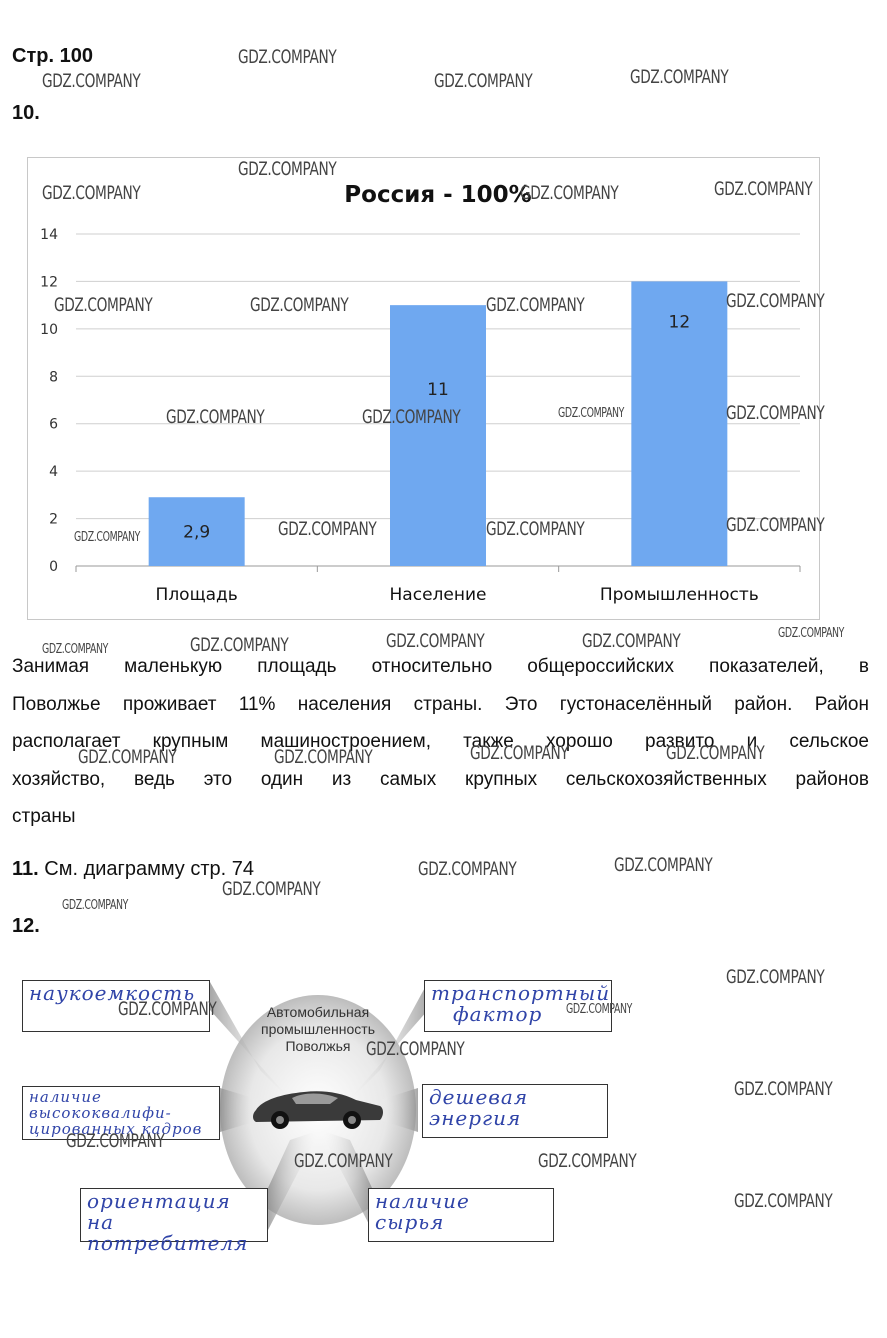 Image resolution: width=887 pixels, height=1338 pixels. I want to click on bar-data-label: 2,9, so click(196, 533).